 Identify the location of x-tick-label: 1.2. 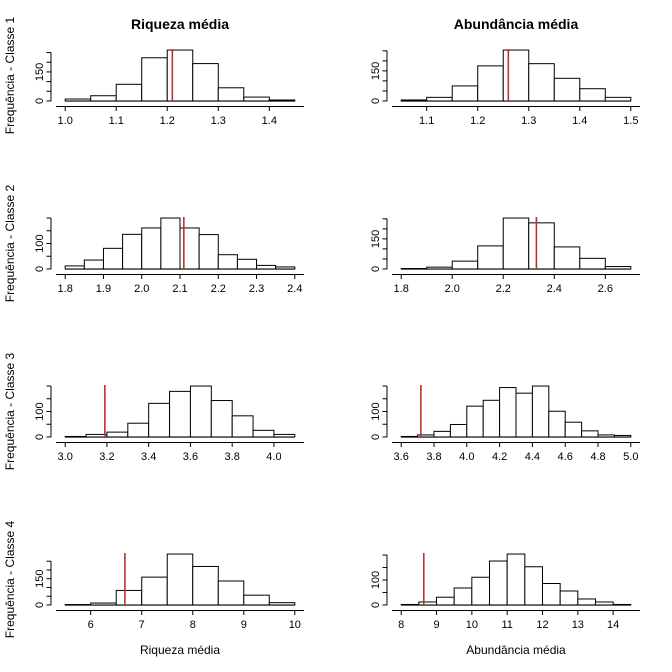
(167, 121).